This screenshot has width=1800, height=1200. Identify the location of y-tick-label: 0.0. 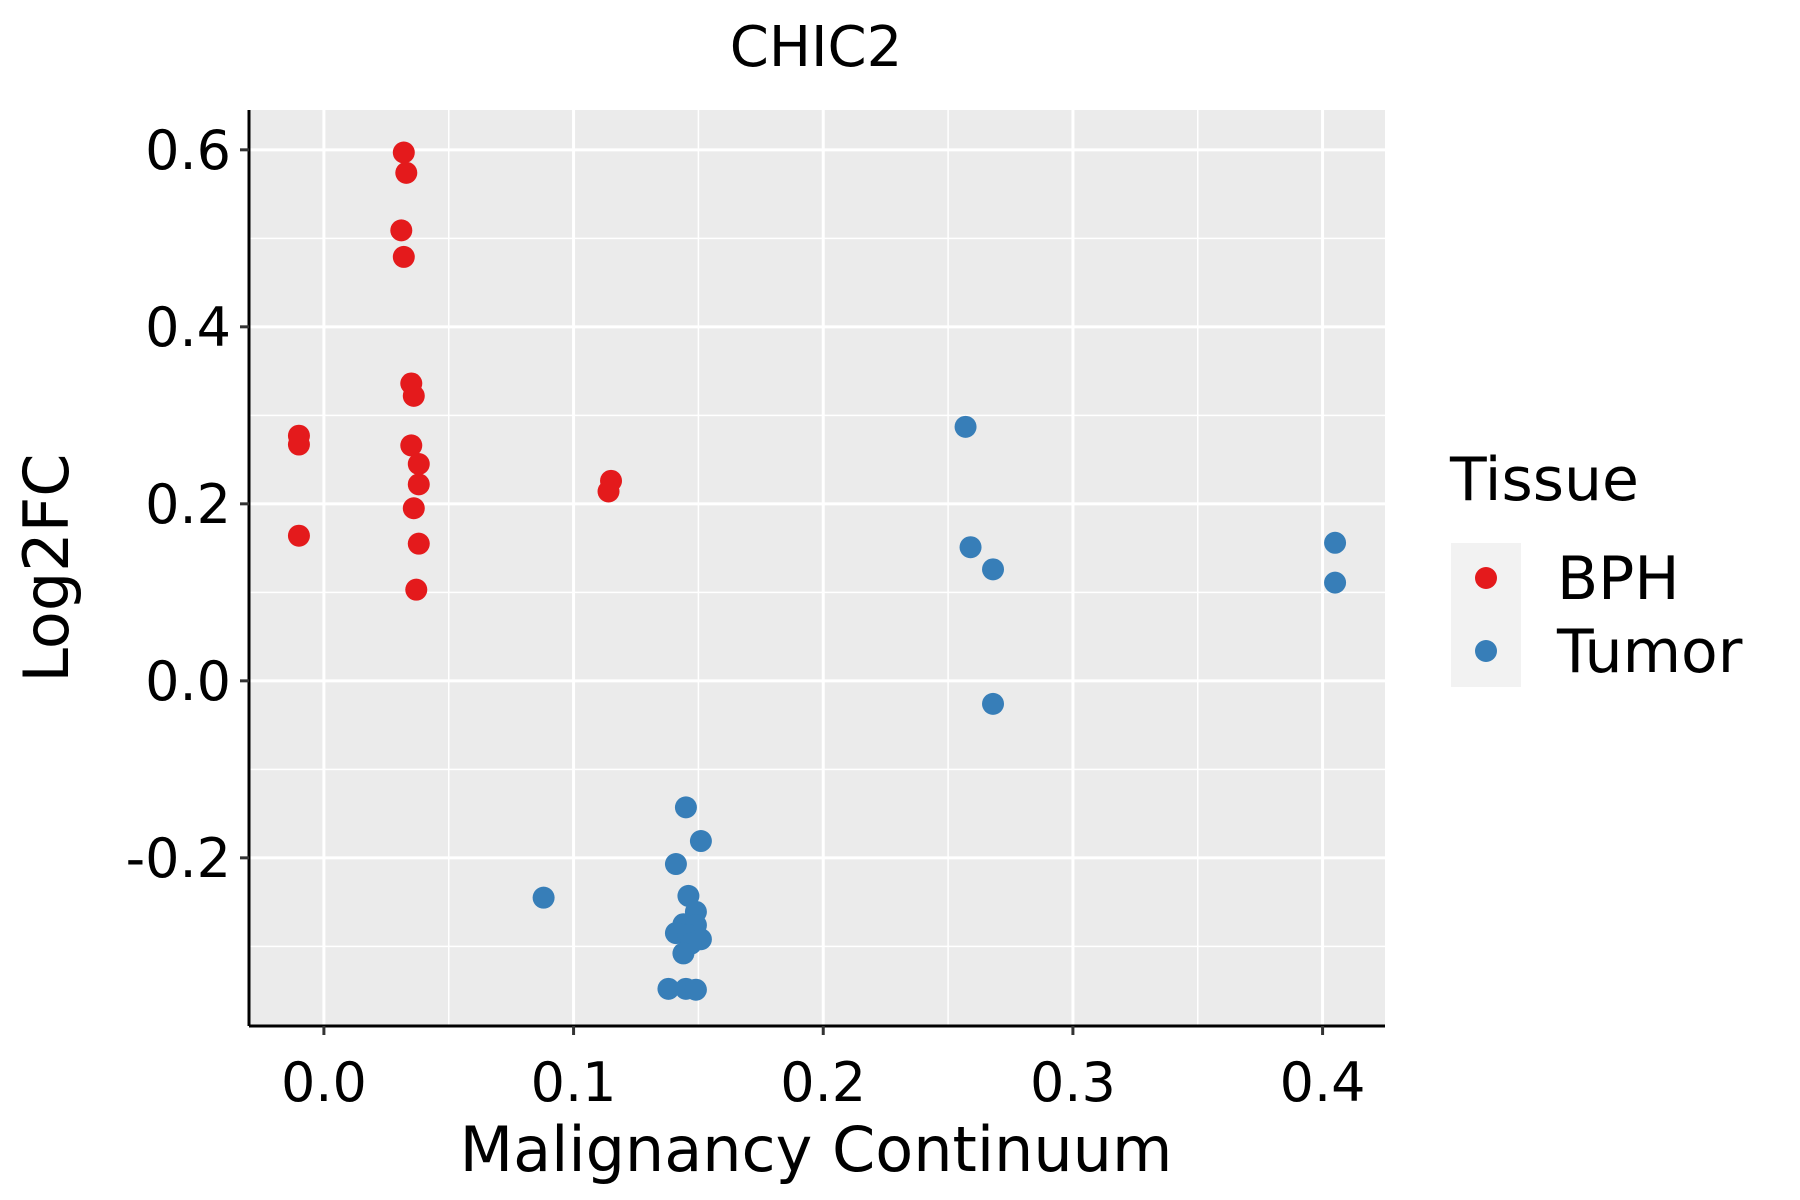
(188, 681).